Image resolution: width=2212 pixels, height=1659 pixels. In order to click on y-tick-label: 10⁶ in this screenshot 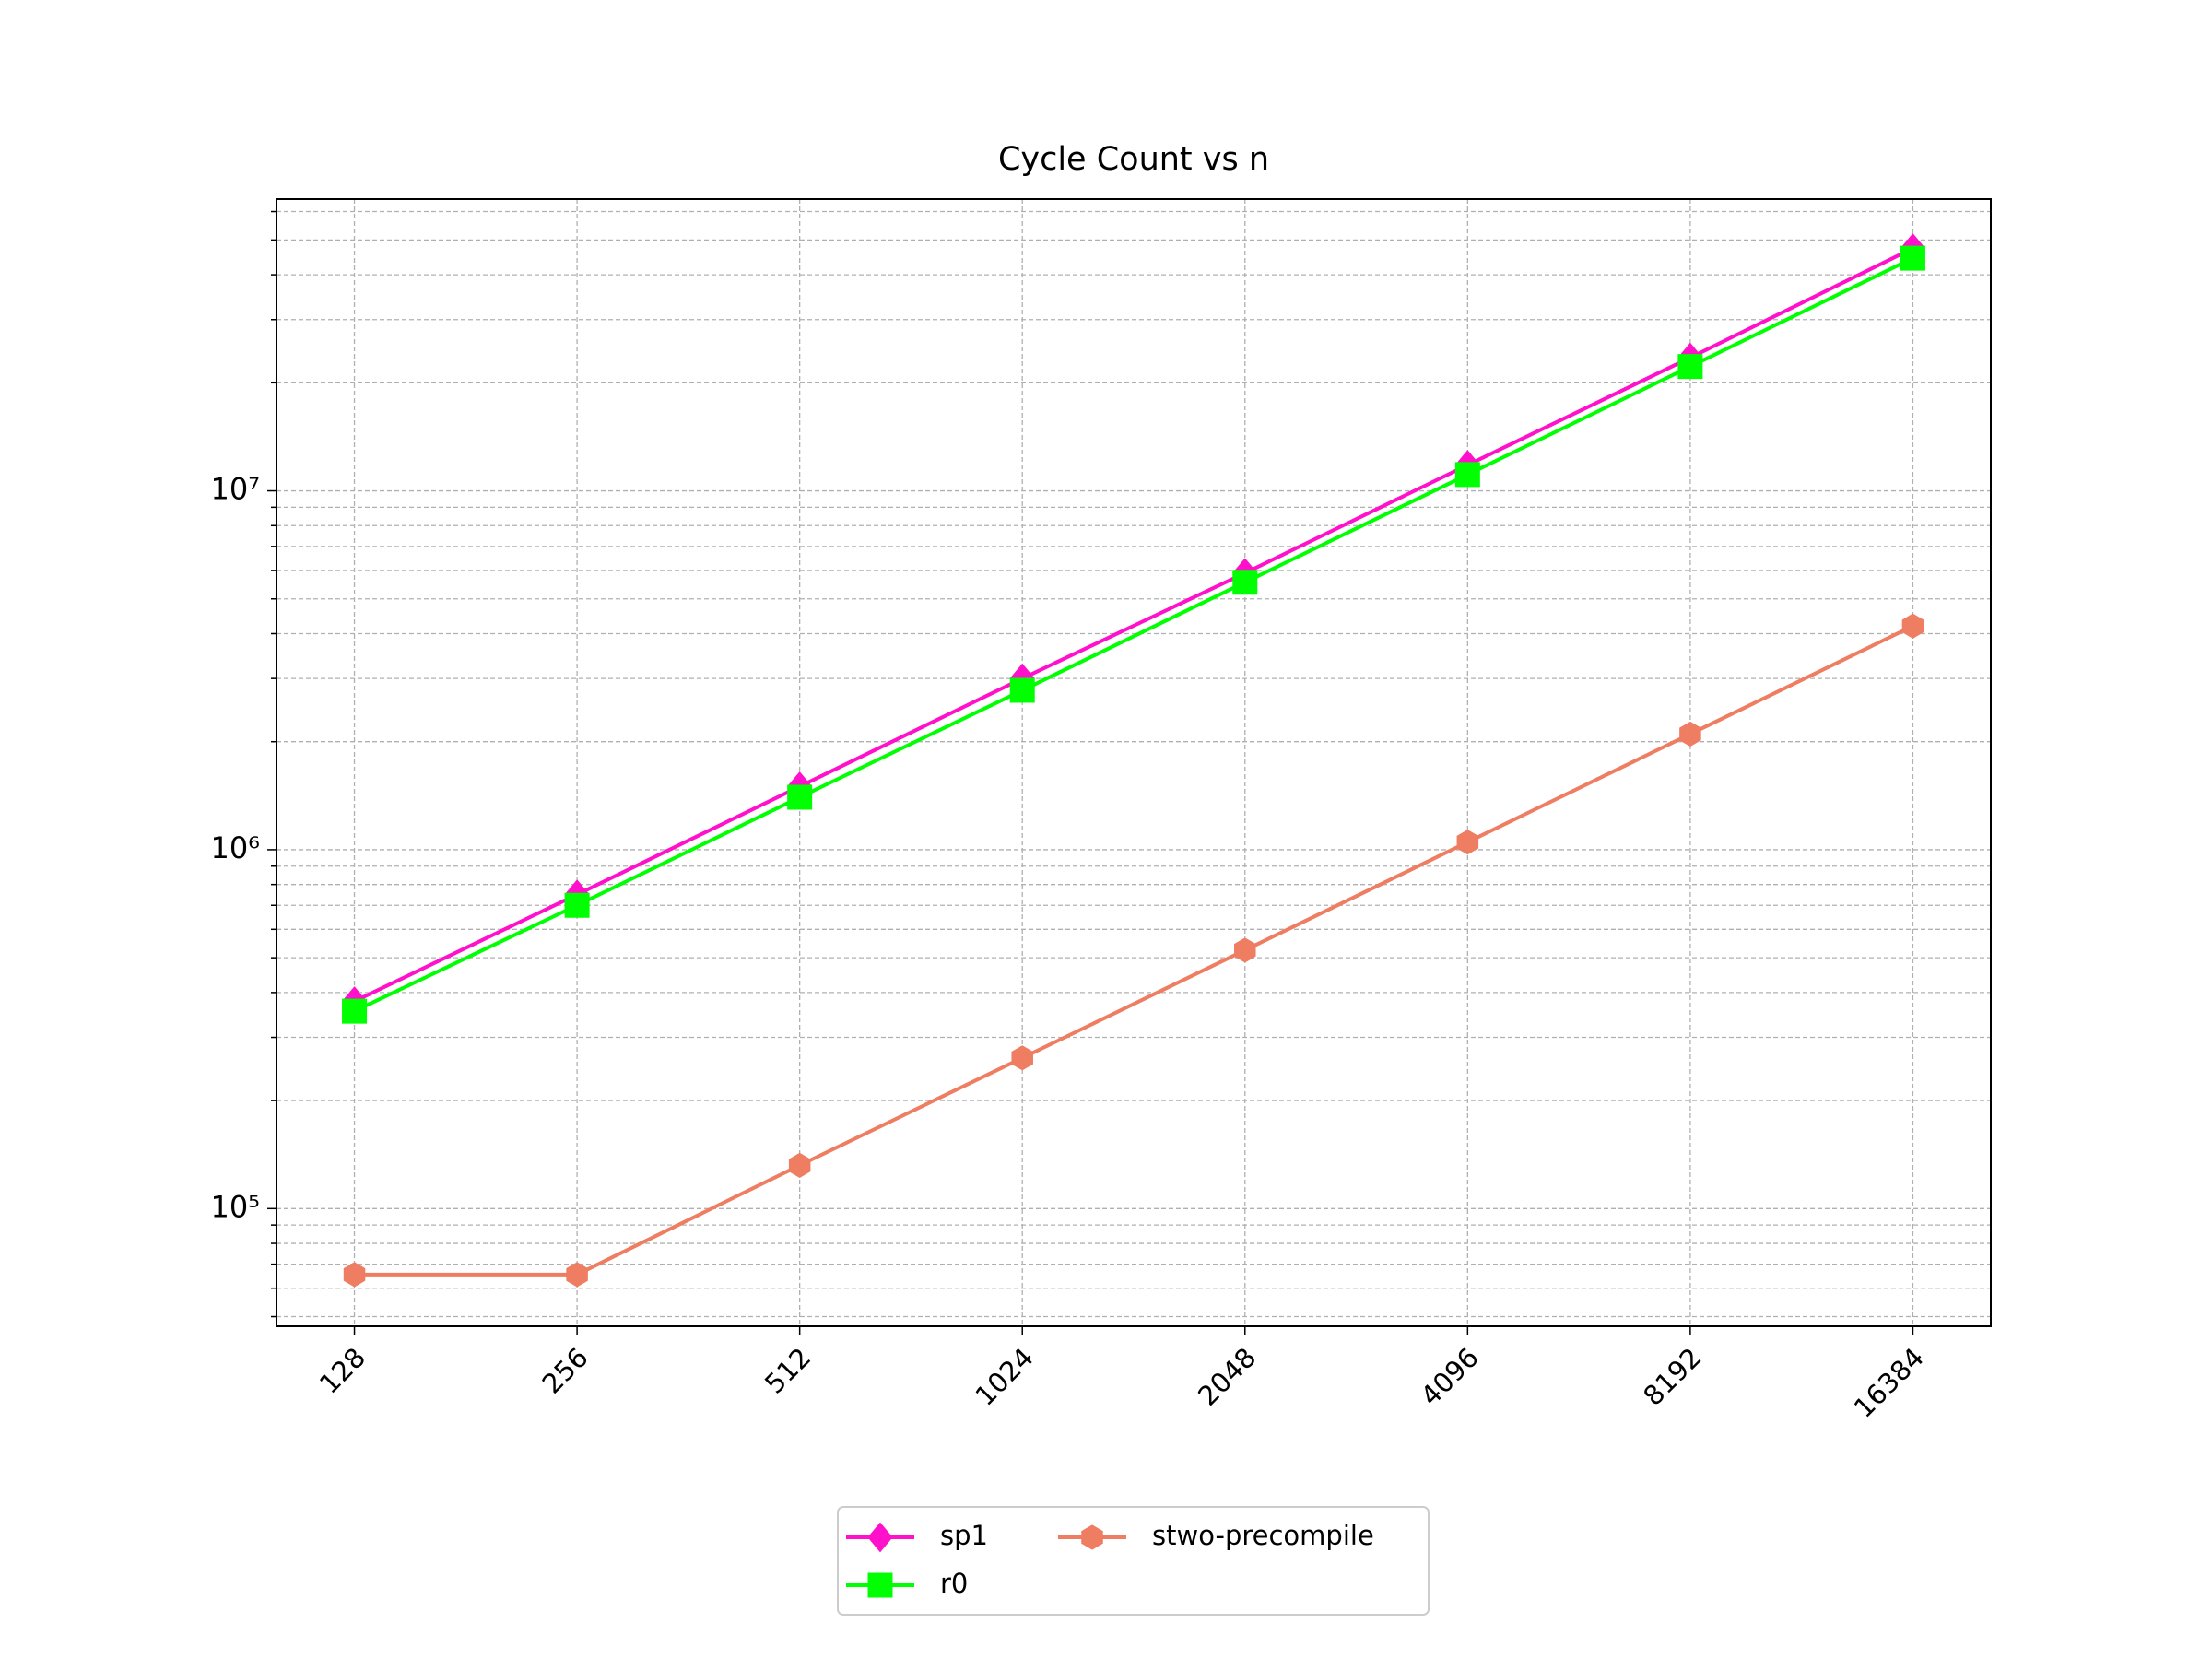, I will do `click(235, 847)`.